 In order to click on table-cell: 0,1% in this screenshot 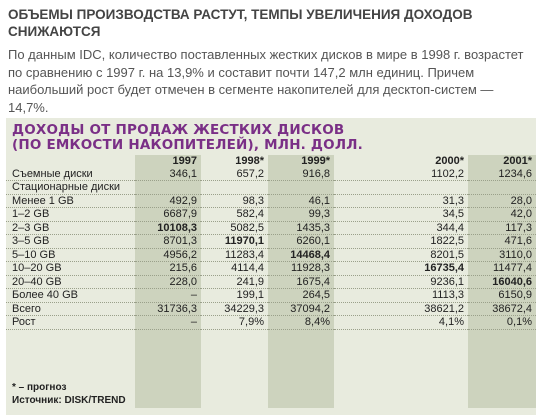, I will do `click(502, 322)`.